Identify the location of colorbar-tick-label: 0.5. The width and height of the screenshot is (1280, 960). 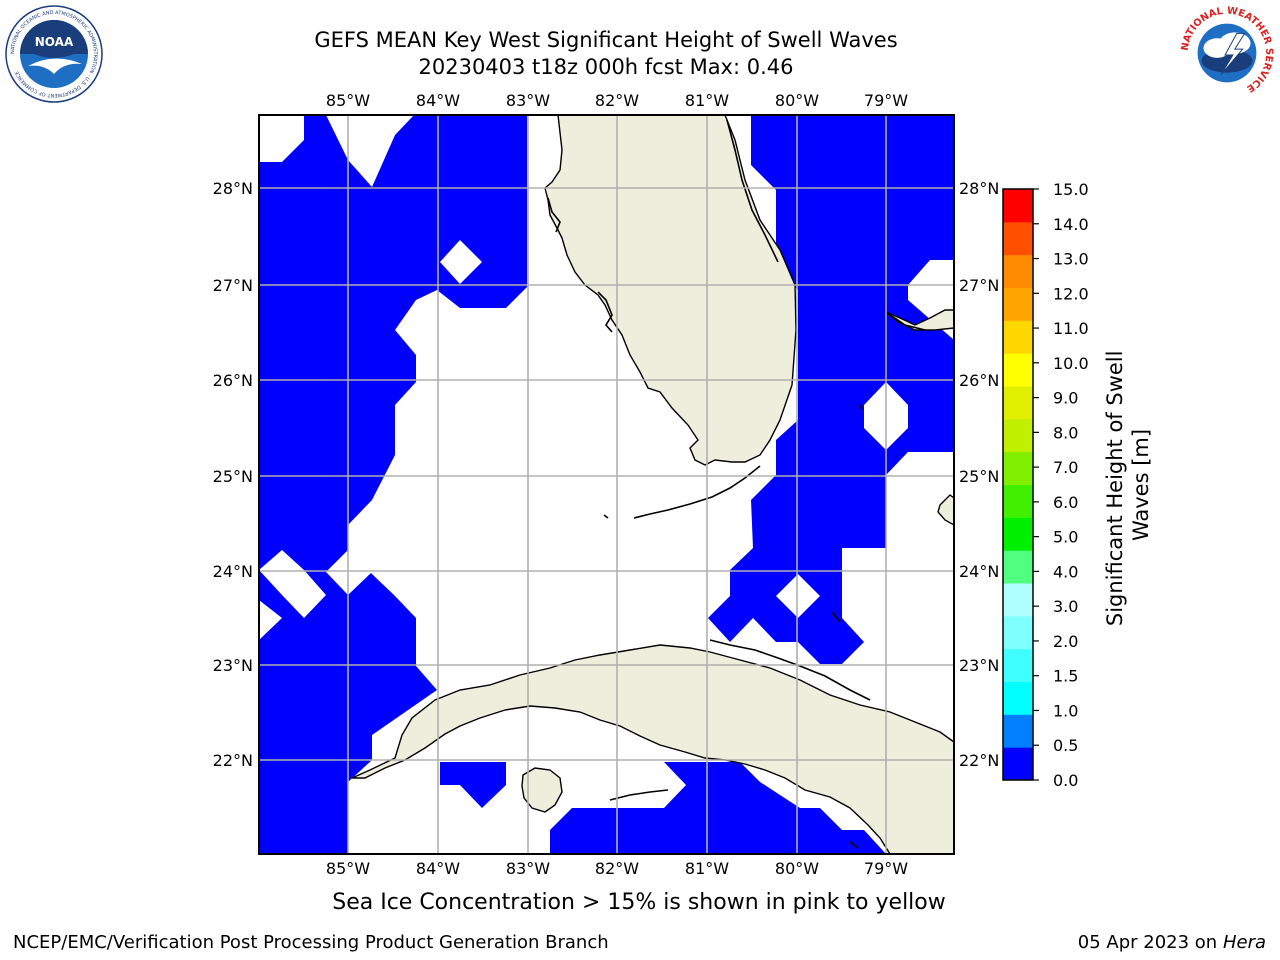
(1065, 745).